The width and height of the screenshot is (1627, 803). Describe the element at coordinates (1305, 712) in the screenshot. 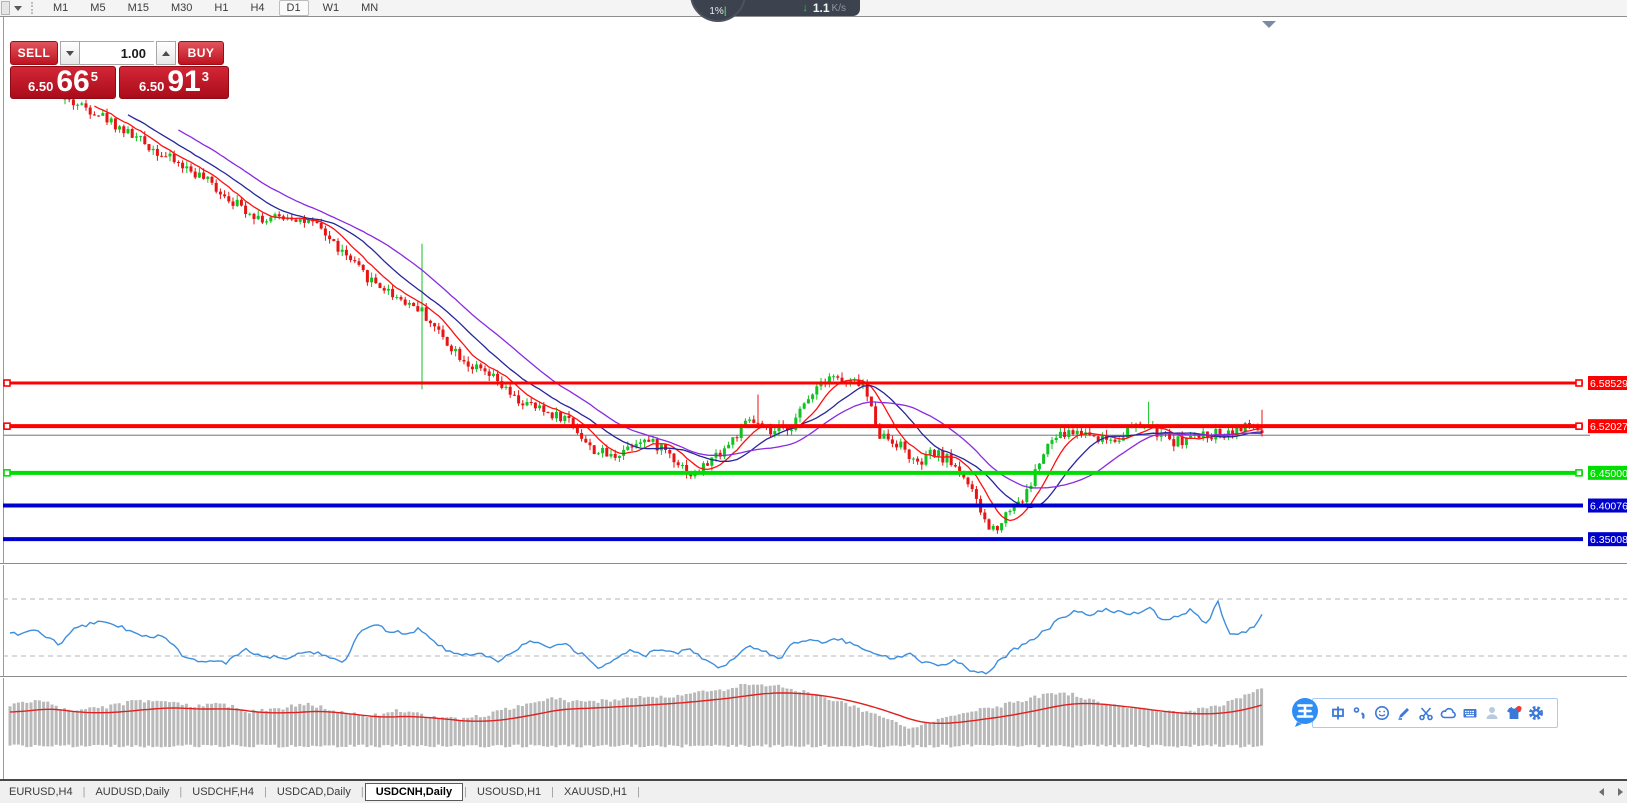

I see `sogou-ime-logo` at that location.